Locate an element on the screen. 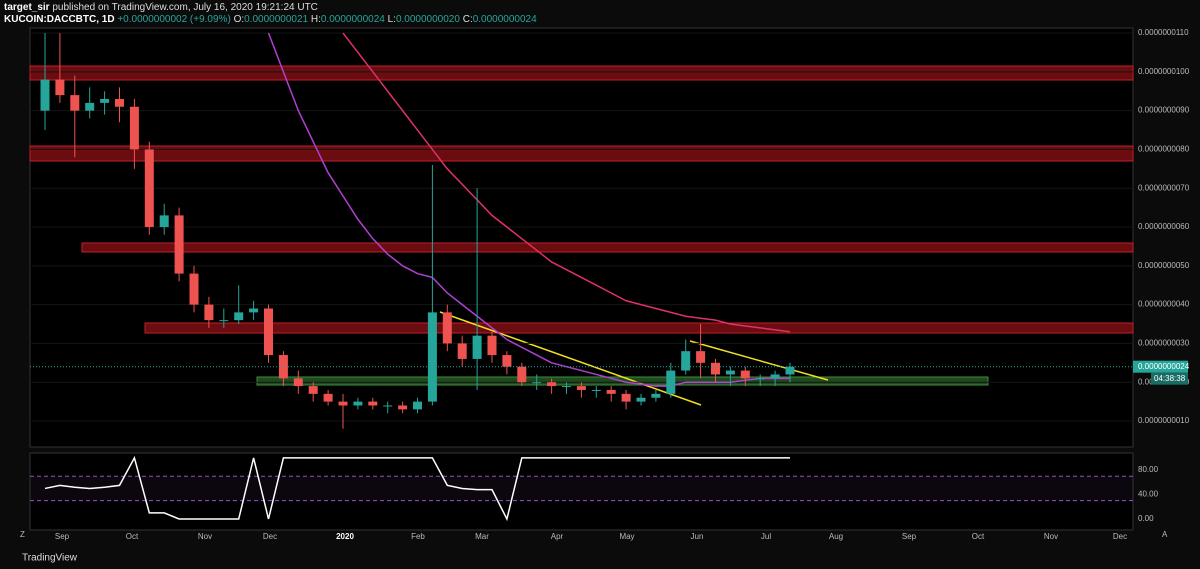 Image resolution: width=1200 pixels, height=569 pixels. x-tick-label: May is located at coordinates (626, 536).